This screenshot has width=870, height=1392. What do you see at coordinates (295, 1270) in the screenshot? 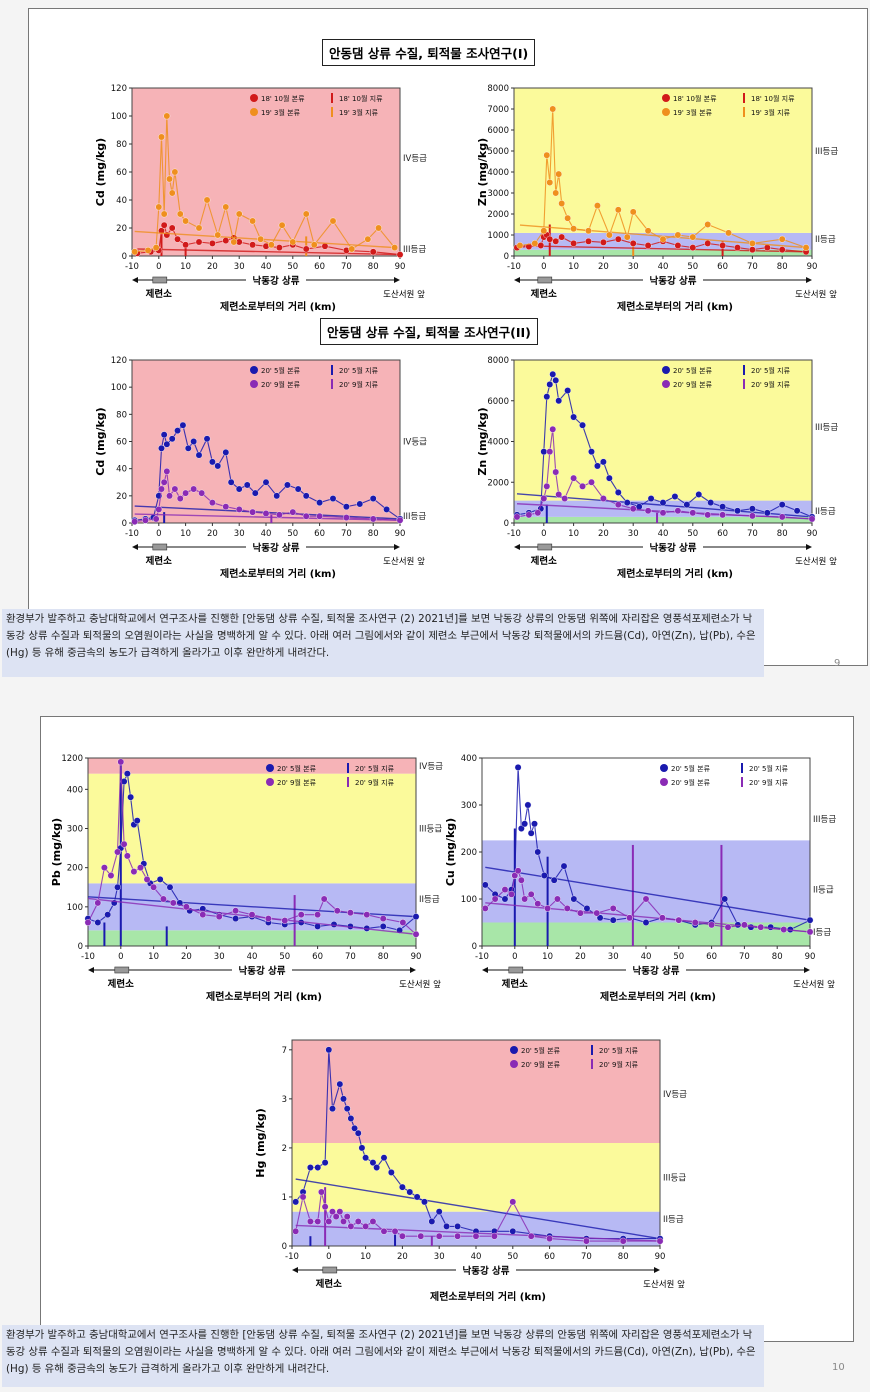
I see `arrow-head-left` at bounding box center [295, 1270].